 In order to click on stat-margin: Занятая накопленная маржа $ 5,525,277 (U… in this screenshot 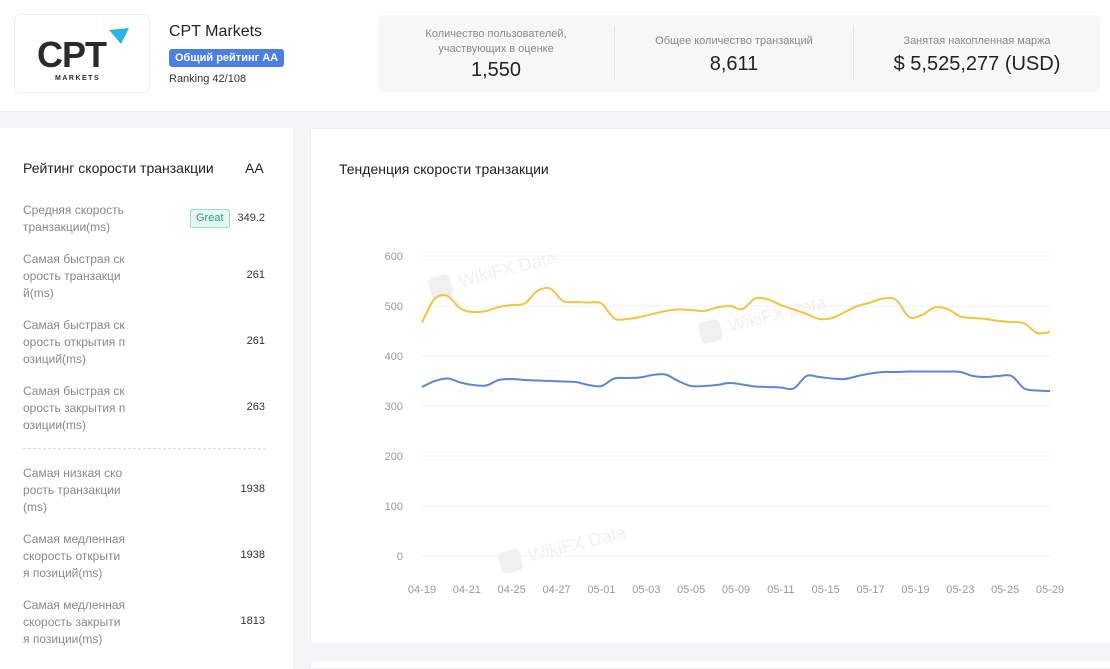, I will do `click(977, 53)`.